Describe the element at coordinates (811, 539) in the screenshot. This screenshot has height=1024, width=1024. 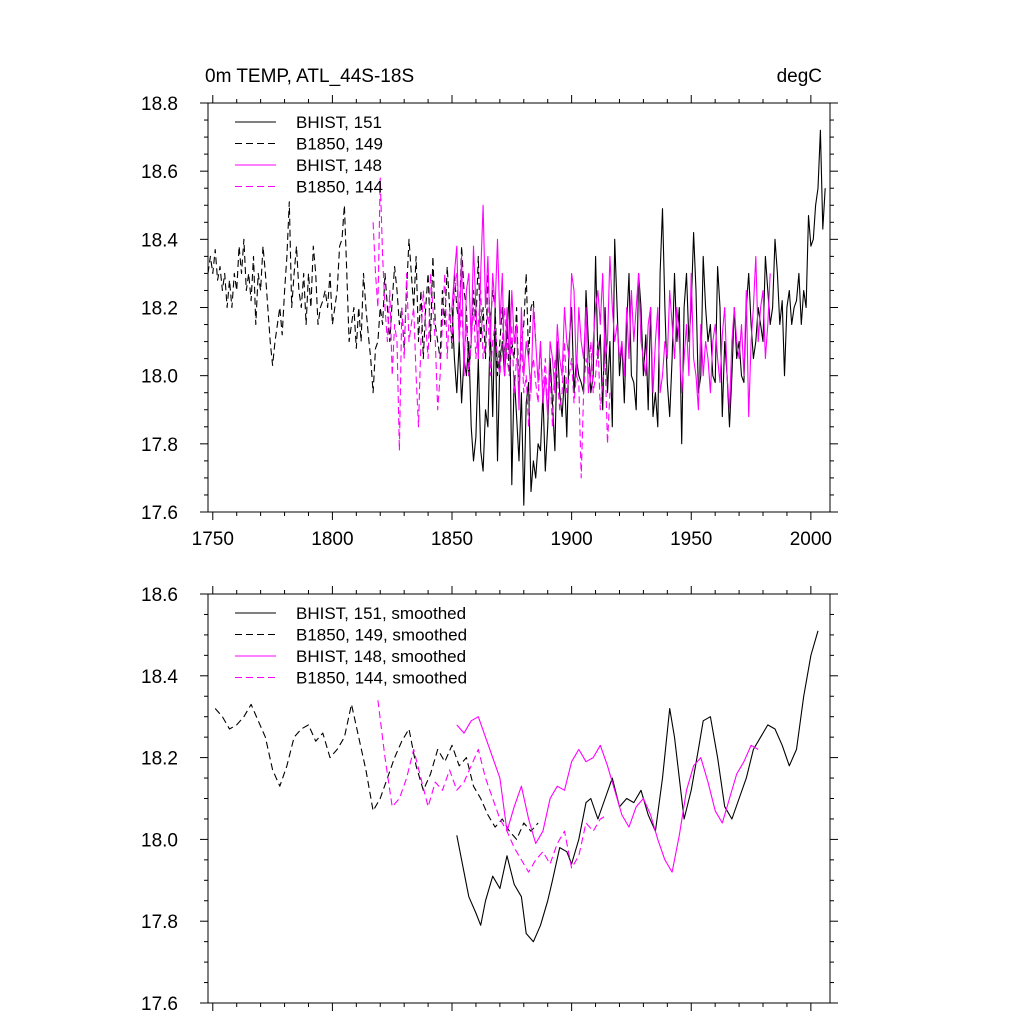
I see `x-tick-label: 2000` at that location.